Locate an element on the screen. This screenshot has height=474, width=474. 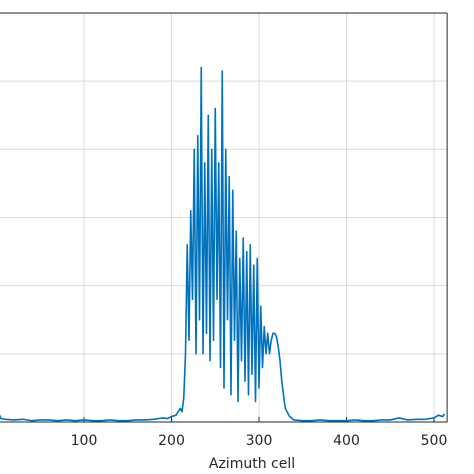
x-tick-label: 500 is located at coordinates (434, 441).